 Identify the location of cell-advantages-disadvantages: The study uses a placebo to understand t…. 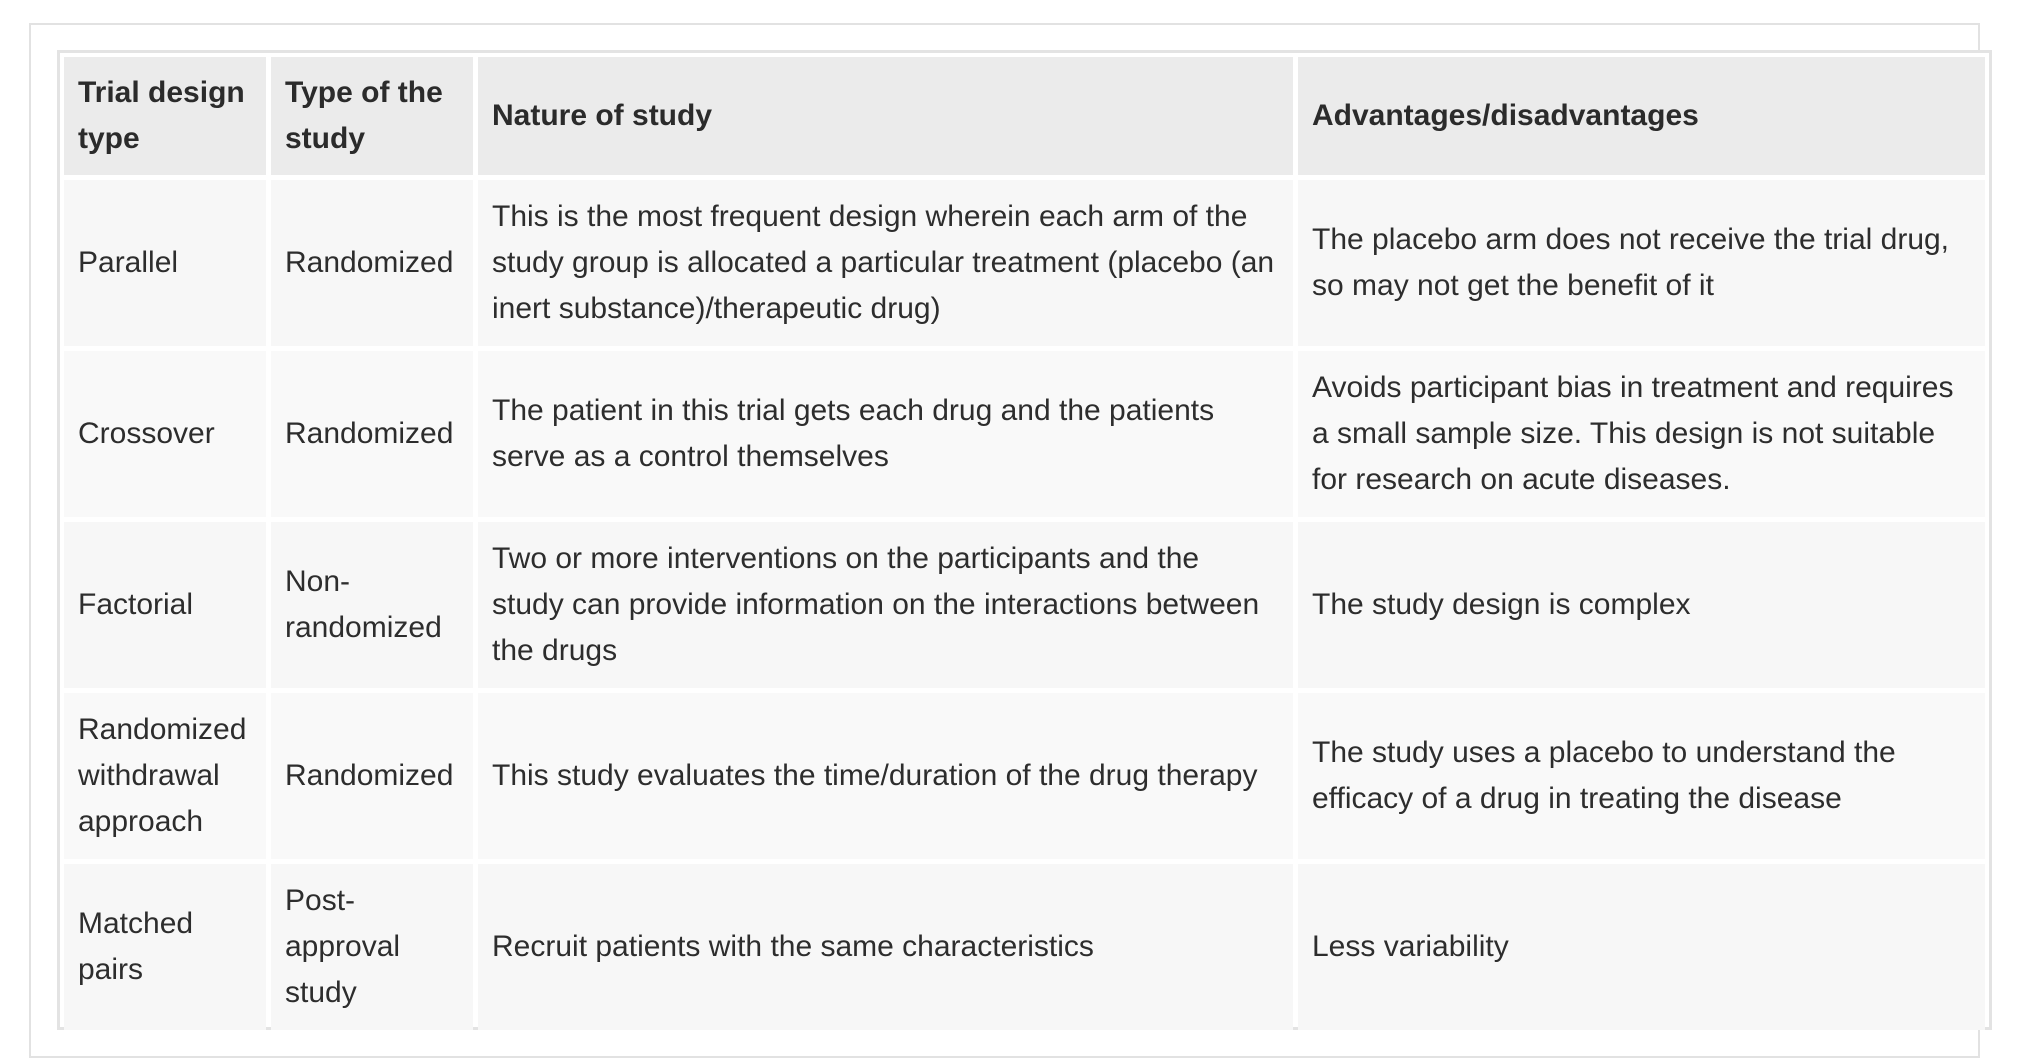
(1641, 776).